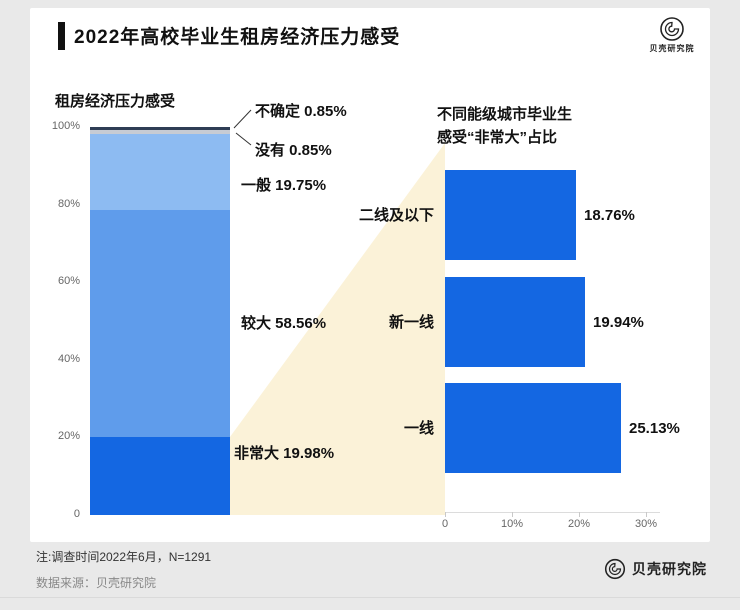  I want to click on y-tick-40: 40%, so click(68, 359).